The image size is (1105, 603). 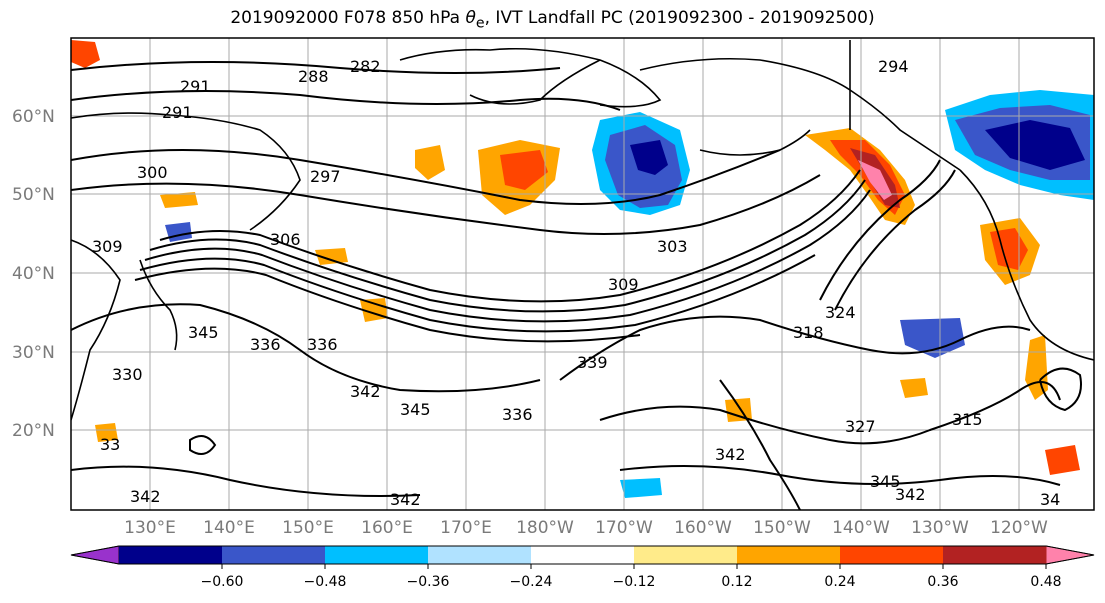 What do you see at coordinates (428, 582) in the screenshot?
I see `colorbar-tick-label: −0.36` at bounding box center [428, 582].